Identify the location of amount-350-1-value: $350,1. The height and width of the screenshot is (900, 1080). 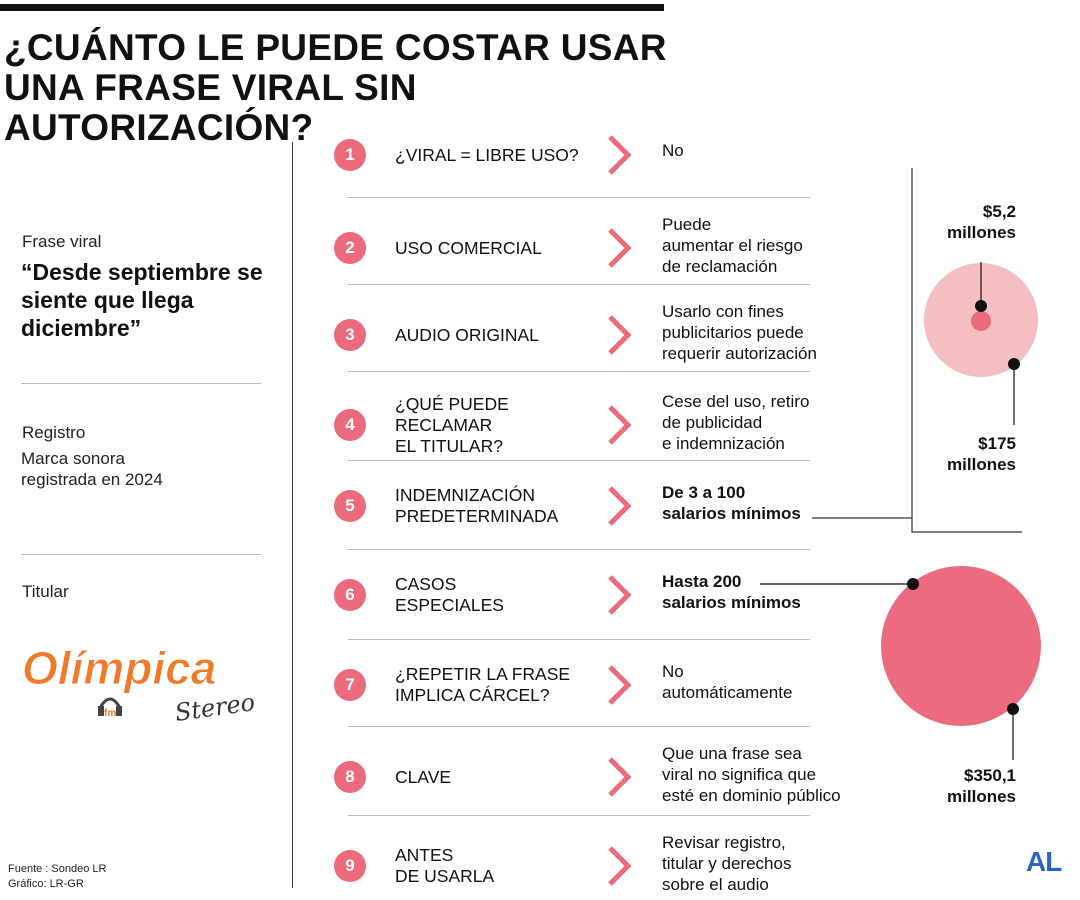
(990, 775).